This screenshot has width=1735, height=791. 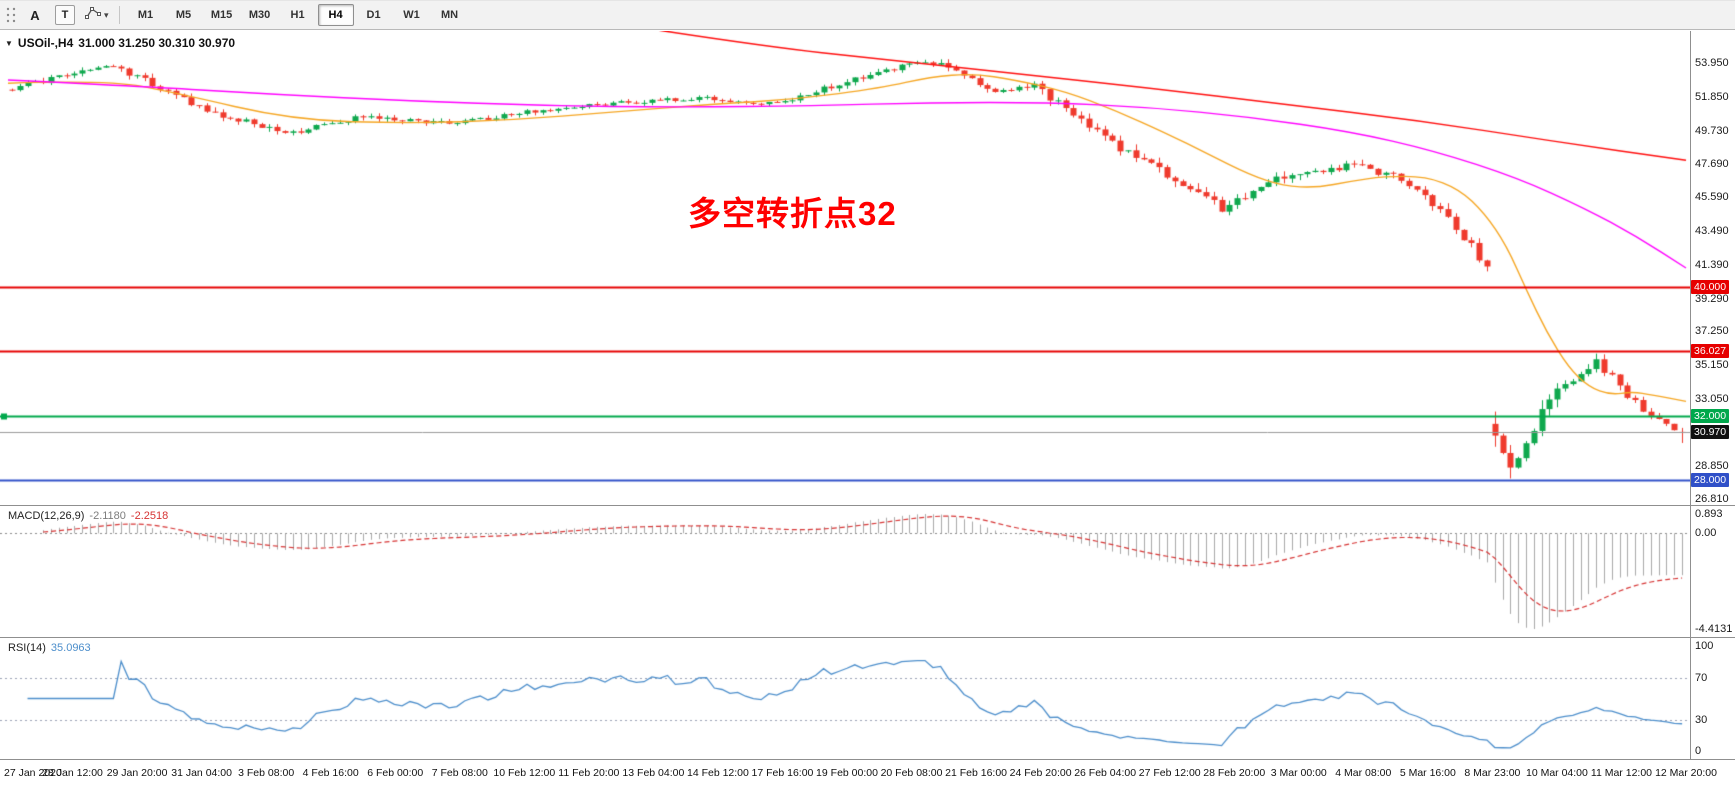 I want to click on macd-label: MACD(12,26,9) -2.1180 -2.2518, so click(x=88, y=516).